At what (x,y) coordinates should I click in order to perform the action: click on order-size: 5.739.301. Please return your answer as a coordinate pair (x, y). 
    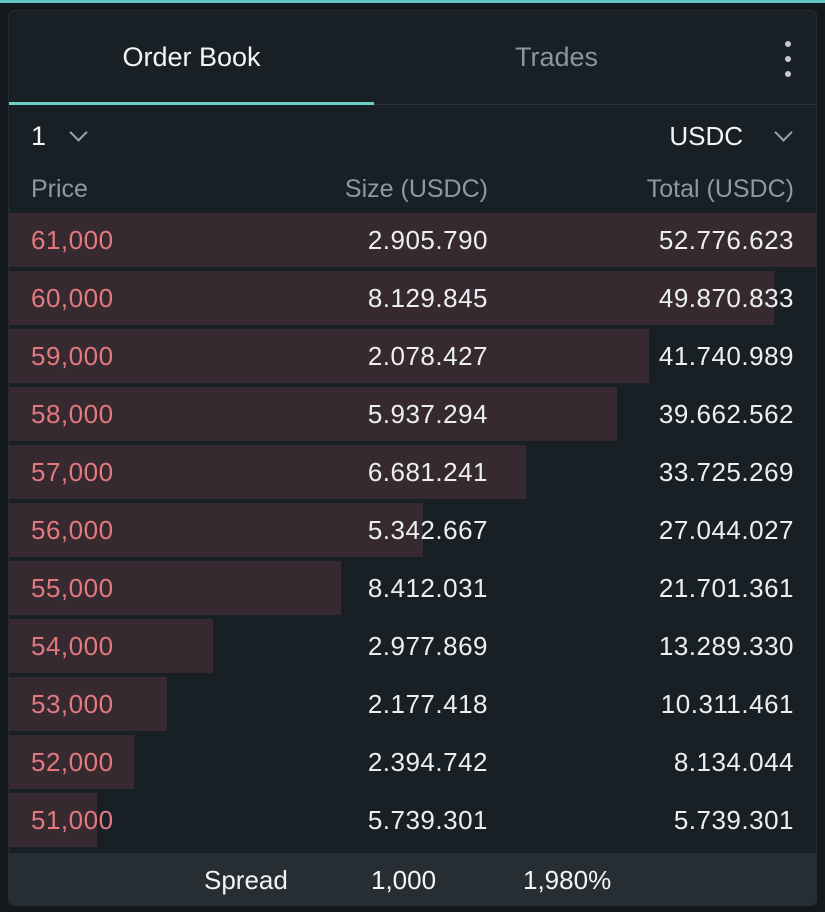
    Looking at the image, I should click on (427, 820).